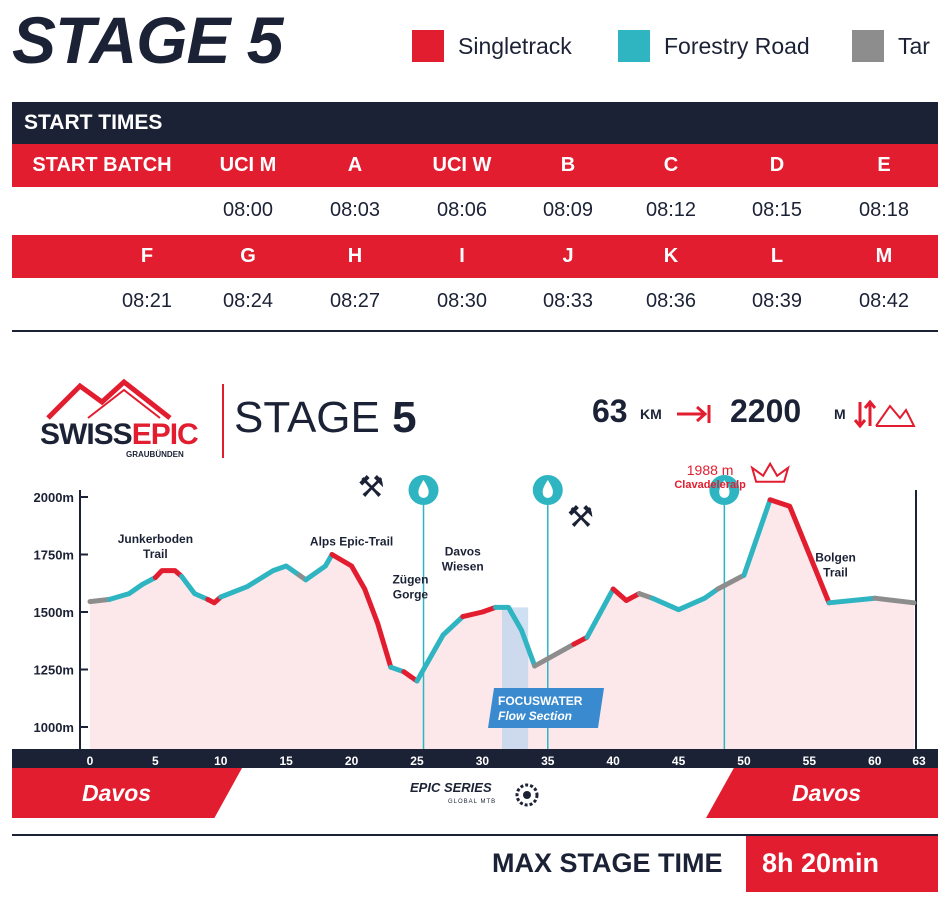 The image size is (950, 898). I want to click on start-town: Davos, so click(117, 793).